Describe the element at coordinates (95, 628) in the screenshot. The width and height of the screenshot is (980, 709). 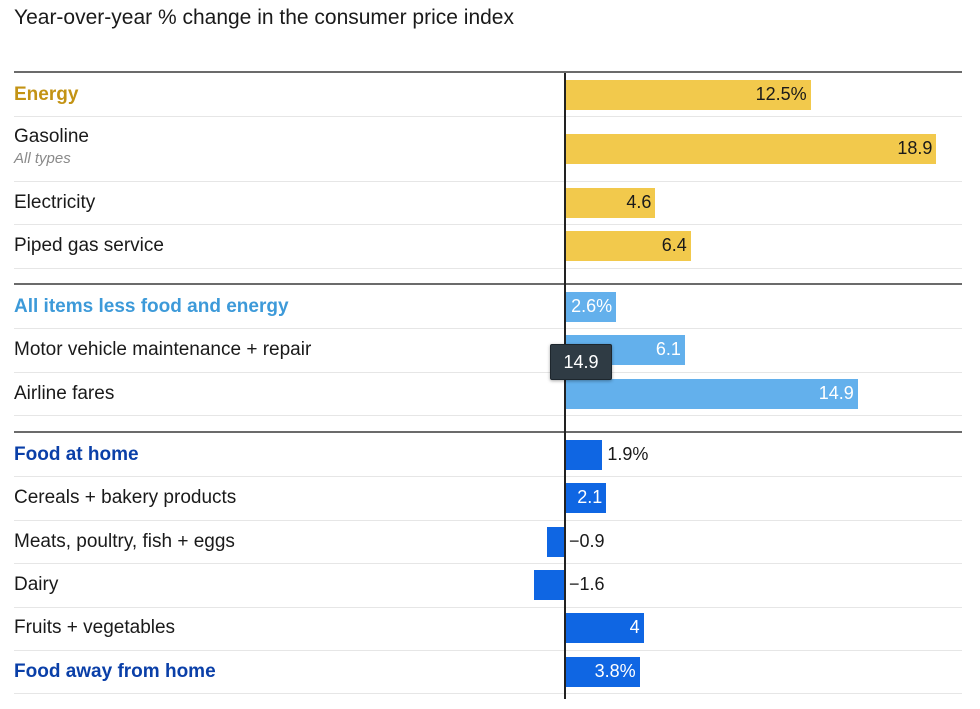
I see `row-label: Fruits + vegetables` at that location.